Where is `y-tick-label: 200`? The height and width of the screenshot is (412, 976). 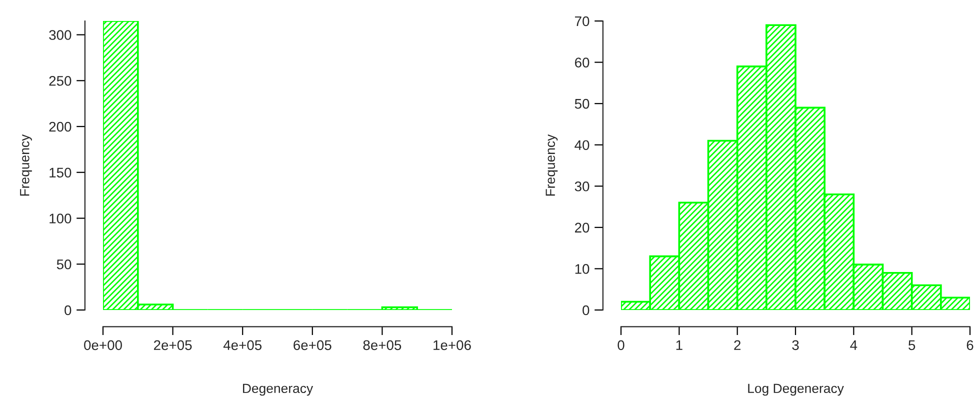
y-tick-label: 200 is located at coordinates (60, 127).